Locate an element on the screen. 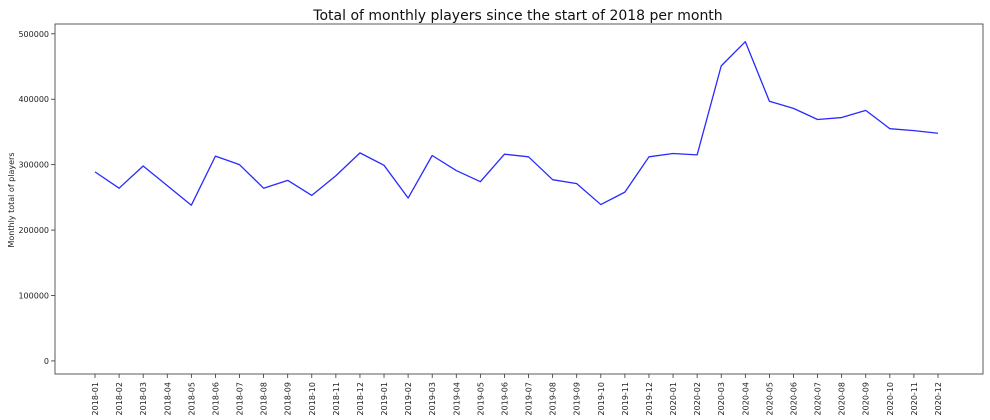 This screenshot has height=420, width=990. x-tick-label: 2018-02 is located at coordinates (119, 398).